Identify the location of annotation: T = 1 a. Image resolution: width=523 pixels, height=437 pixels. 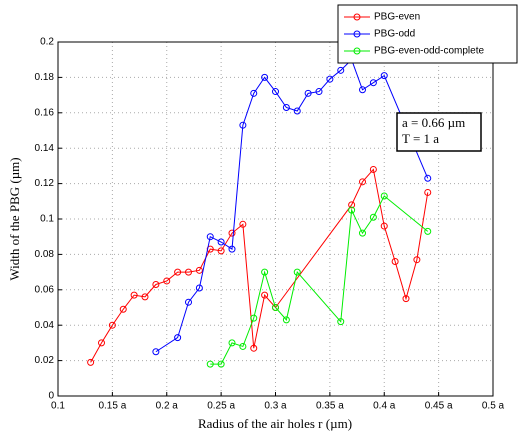
(420, 138).